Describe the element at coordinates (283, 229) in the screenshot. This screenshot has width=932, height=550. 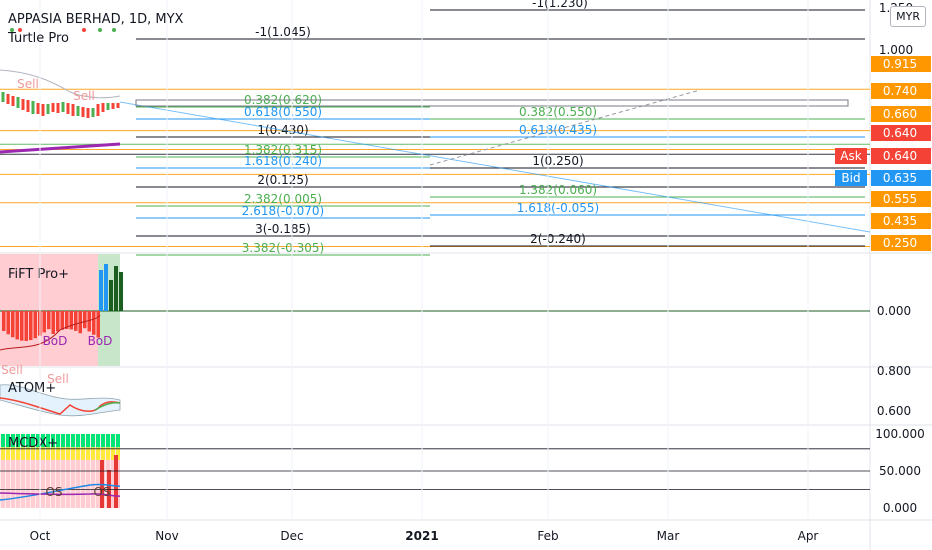
I see `fib-label: 3(-0.185)` at that location.